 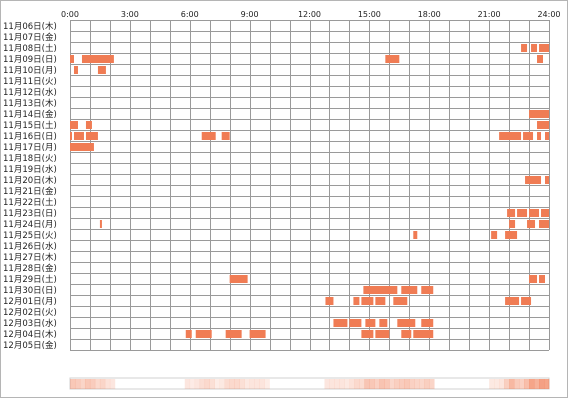 What do you see at coordinates (250, 14) in the screenshot?
I see `x-tick-label: 9:00` at bounding box center [250, 14].